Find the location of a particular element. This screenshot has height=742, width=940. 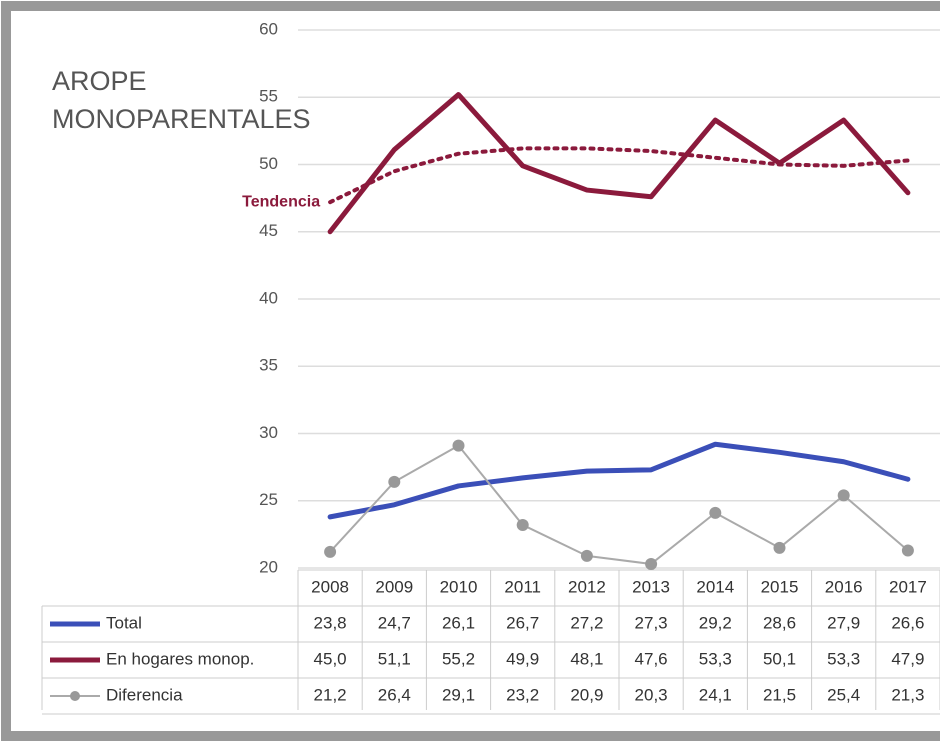

table-cell: 21,3 is located at coordinates (907, 694).